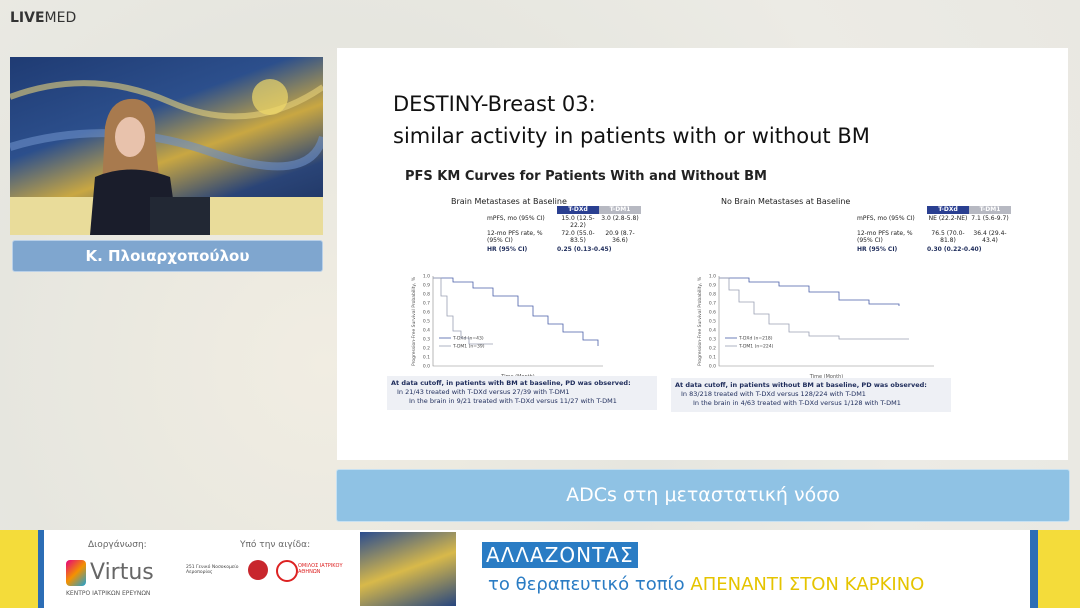  Describe the element at coordinates (166, 157) in the screenshot. I see `video-scene` at that location.